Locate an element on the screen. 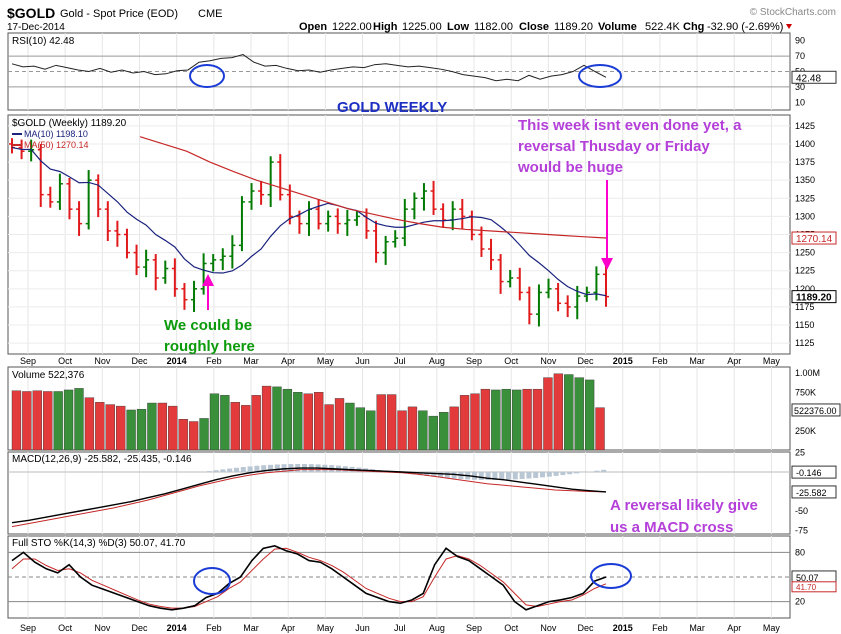 Image resolution: width=841 pixels, height=634 pixels. volume-last-box is located at coordinates (816, 410).